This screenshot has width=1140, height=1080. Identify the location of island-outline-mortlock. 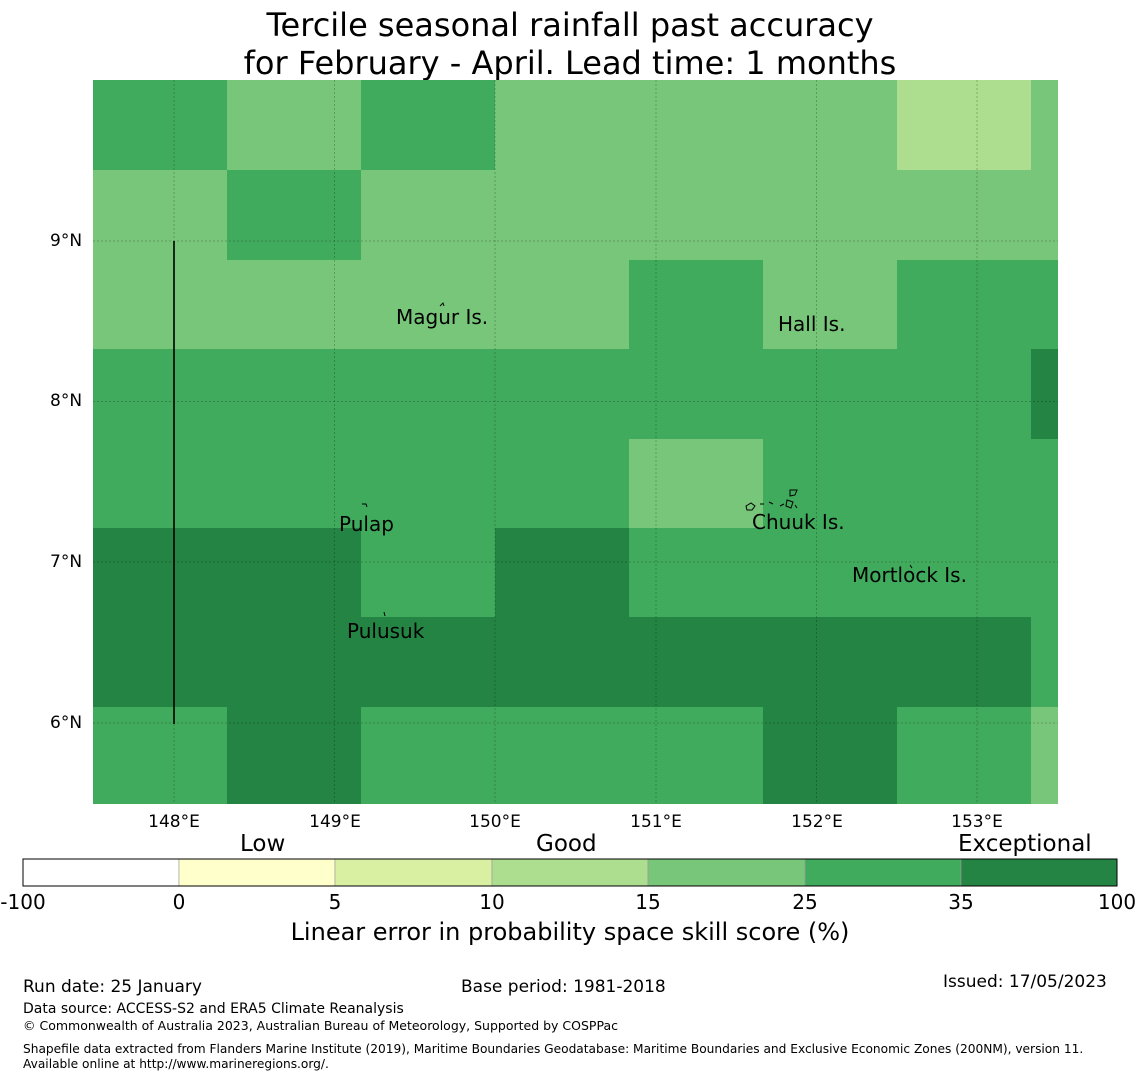
(911, 566).